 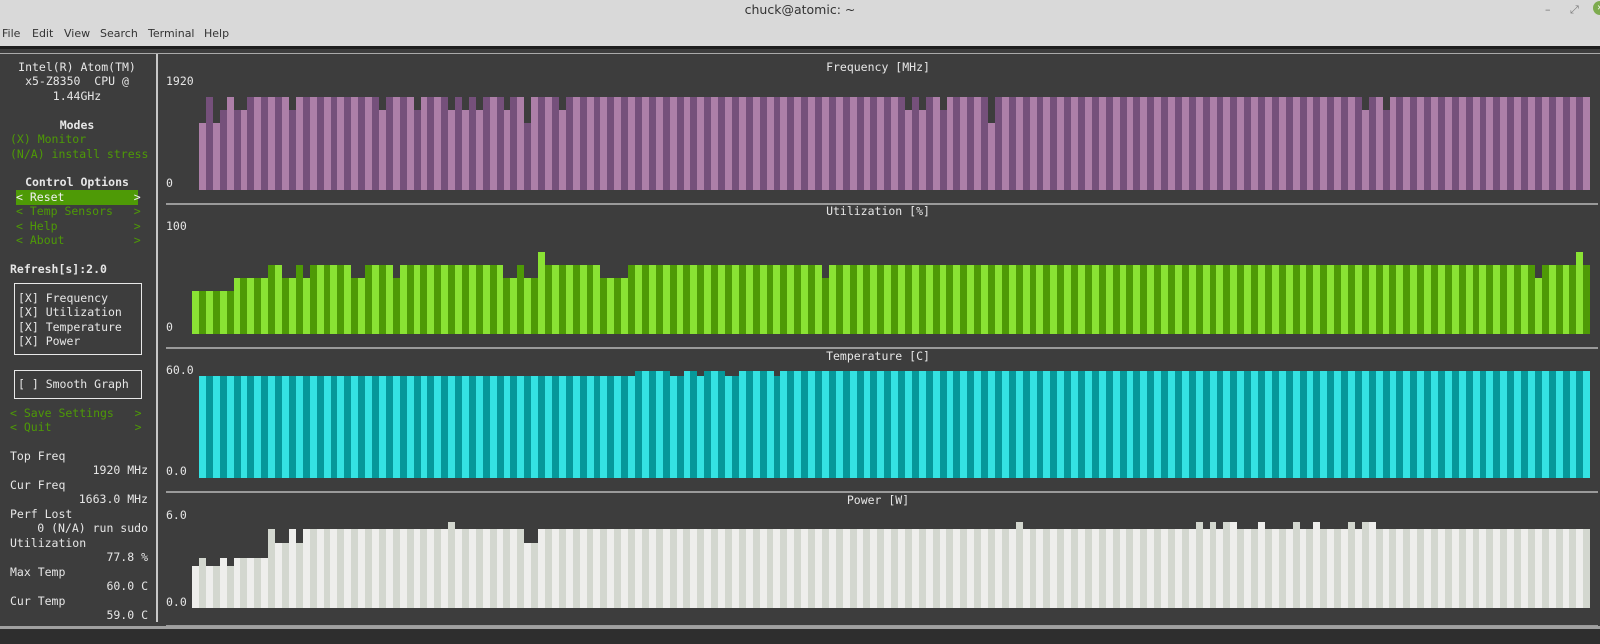 What do you see at coordinates (76, 413) in the screenshot?
I see `save-settings-button: < Save Settings >` at bounding box center [76, 413].